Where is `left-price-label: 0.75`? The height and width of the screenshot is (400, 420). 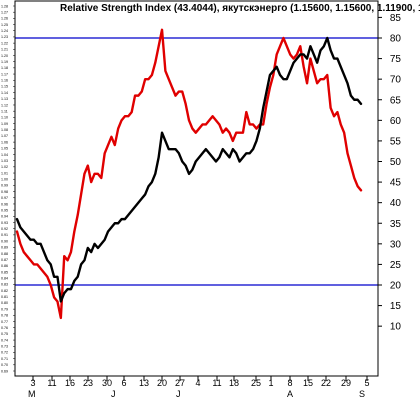 left-price-label: 0.75 is located at coordinates (4, 334).